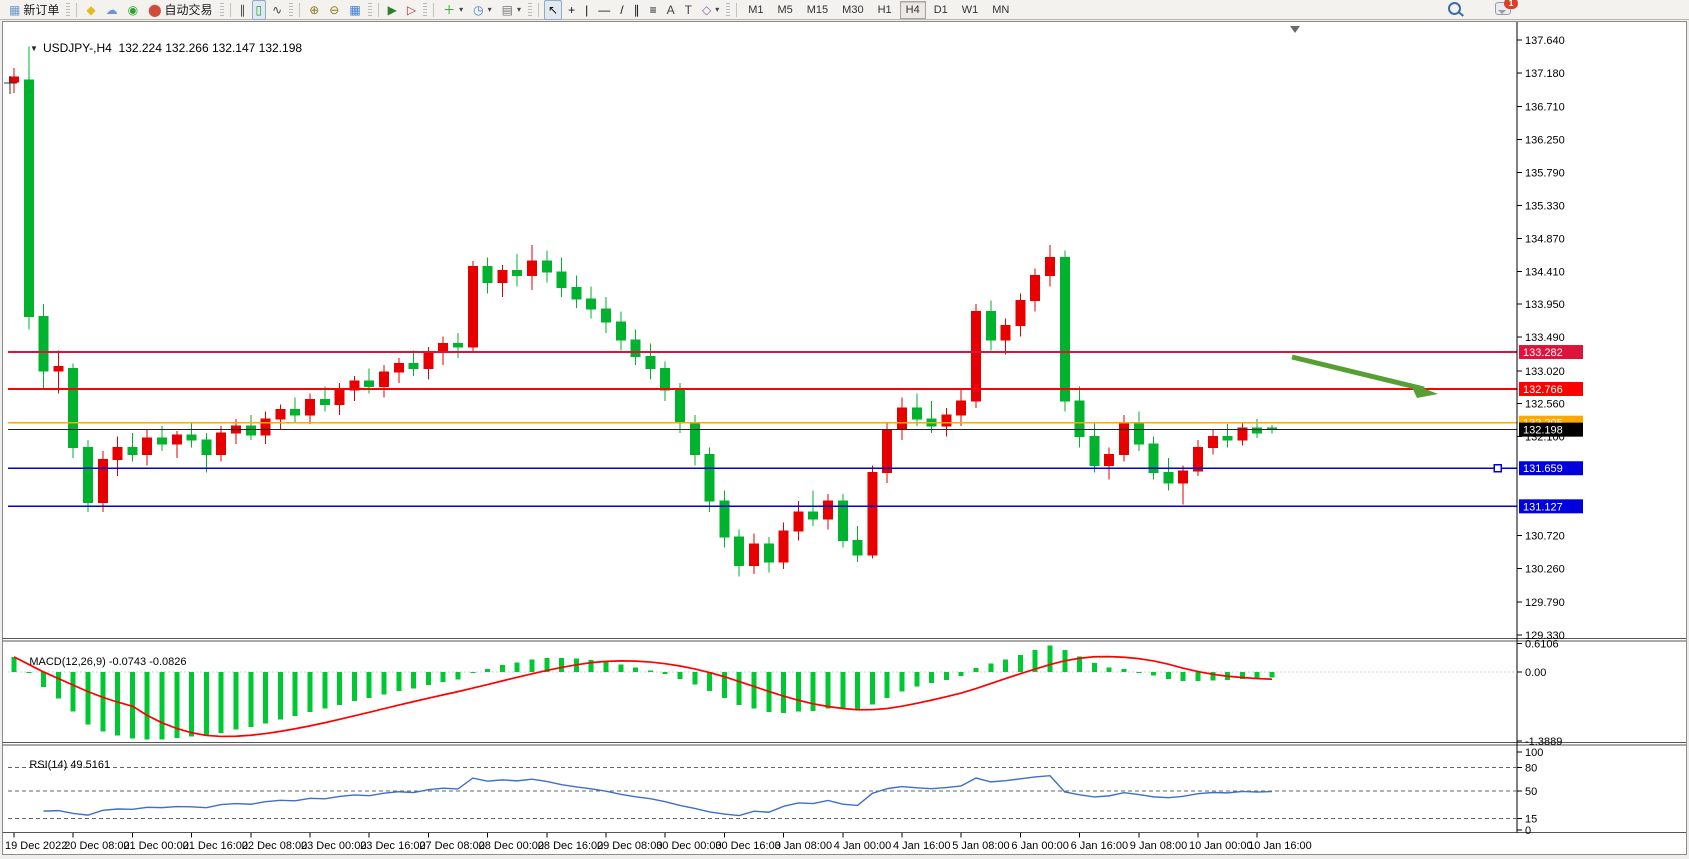 Image resolution: width=1689 pixels, height=859 pixels. I want to click on indicators-button: ＋ ▾, so click(453, 10).